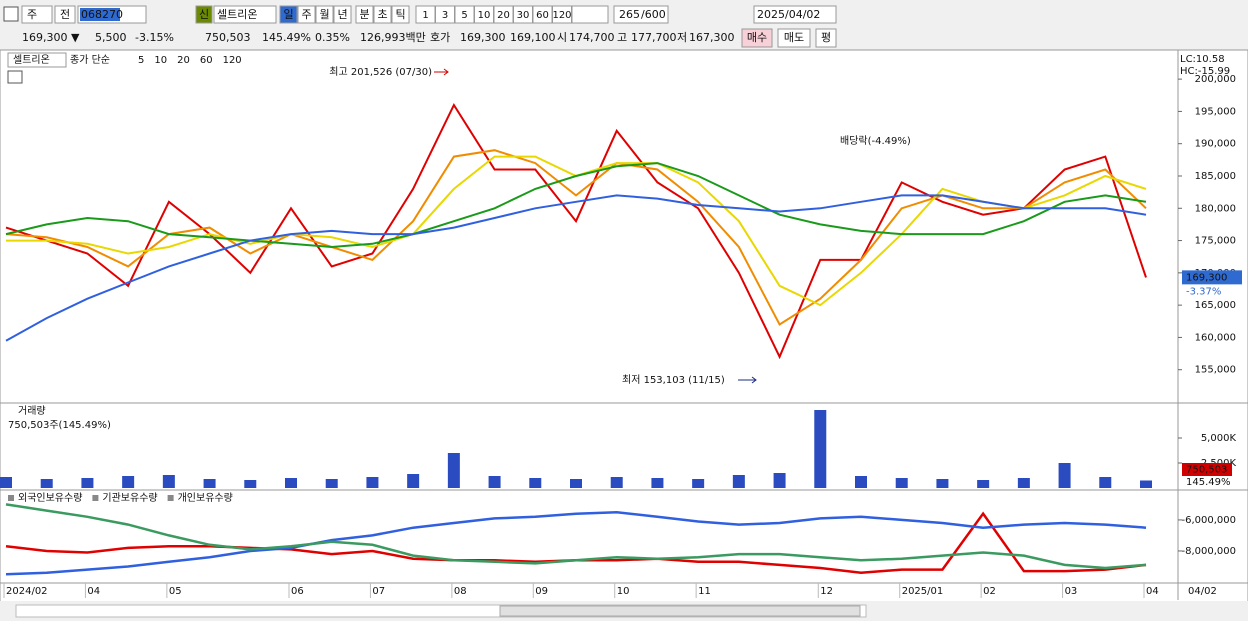  I want to click on sell-text: 매도, so click(794, 37).